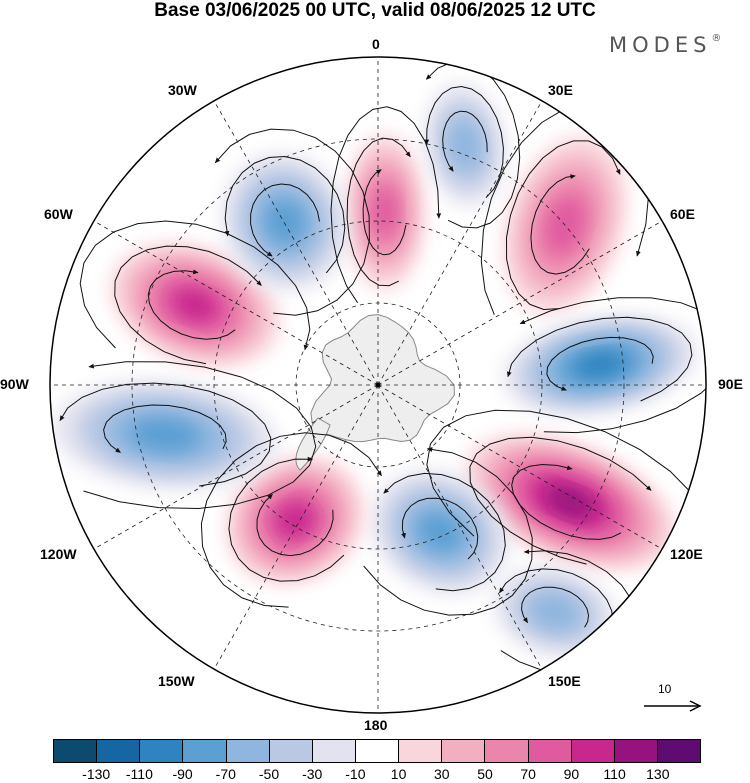  Describe the element at coordinates (58, 214) in the screenshot. I see `lon-label-60w: 60W` at that location.